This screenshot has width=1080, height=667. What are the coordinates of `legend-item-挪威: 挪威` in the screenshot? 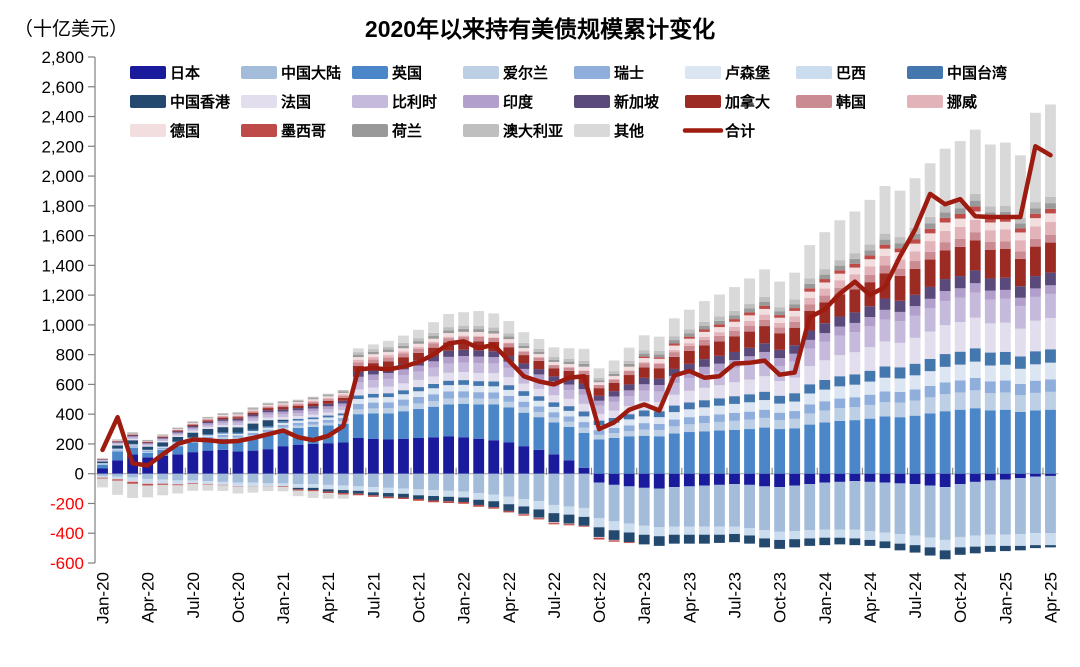 It's located at (942, 102).